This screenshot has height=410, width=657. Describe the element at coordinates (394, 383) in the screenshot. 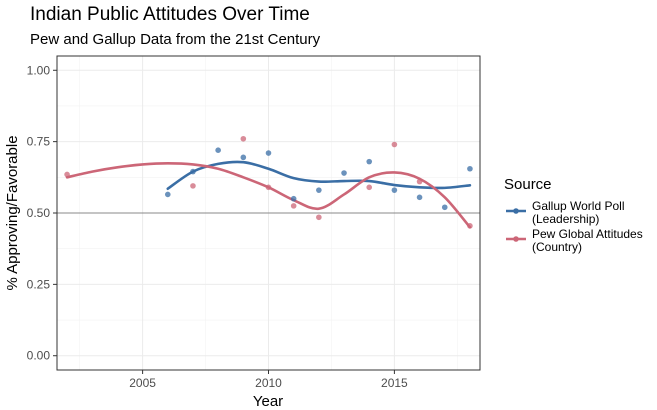

I see `x-tick-label: 2015` at that location.